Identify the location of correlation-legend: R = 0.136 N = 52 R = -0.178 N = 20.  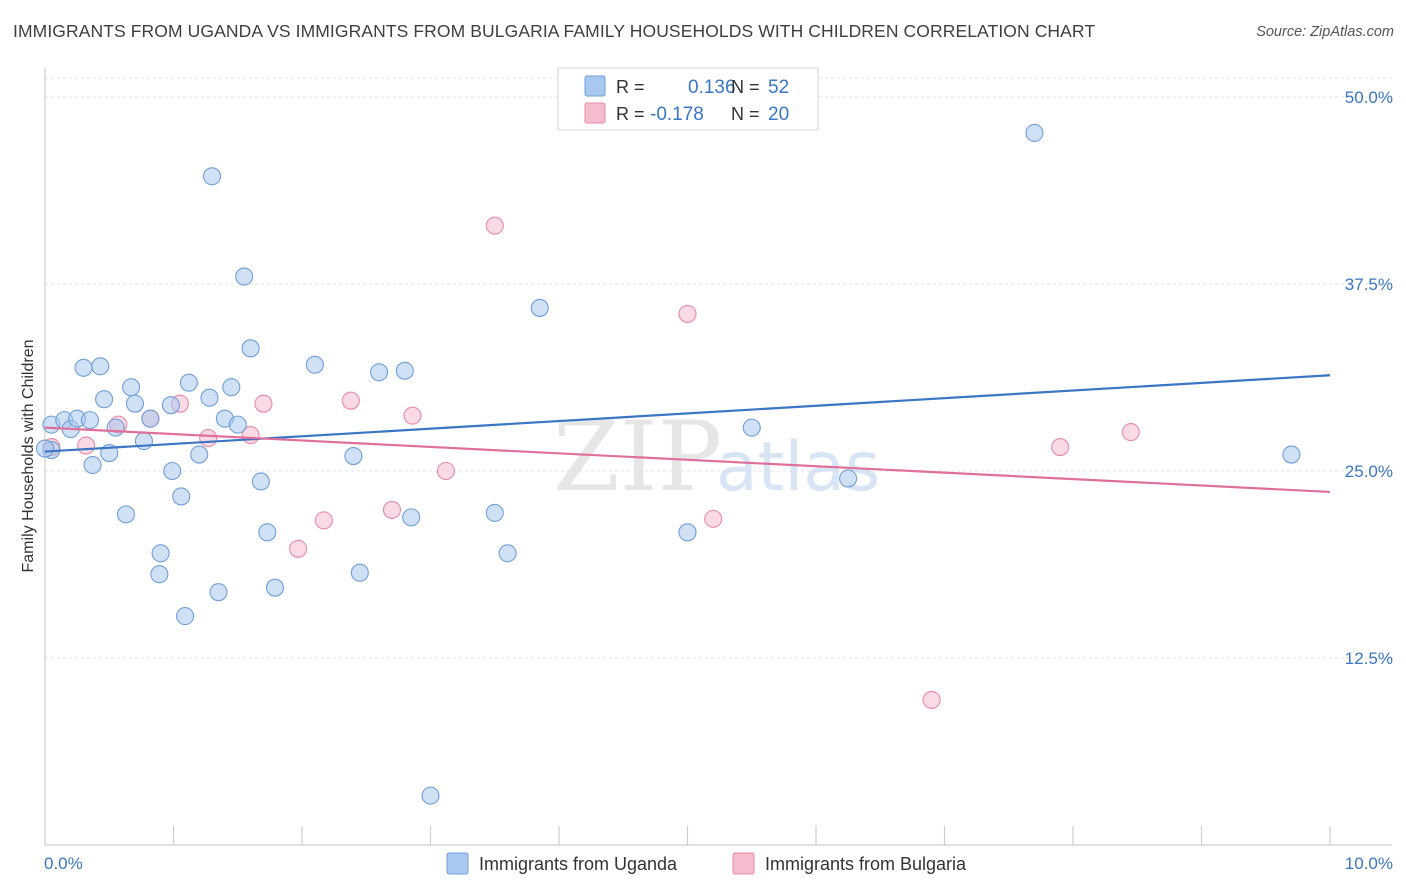
(688, 99).